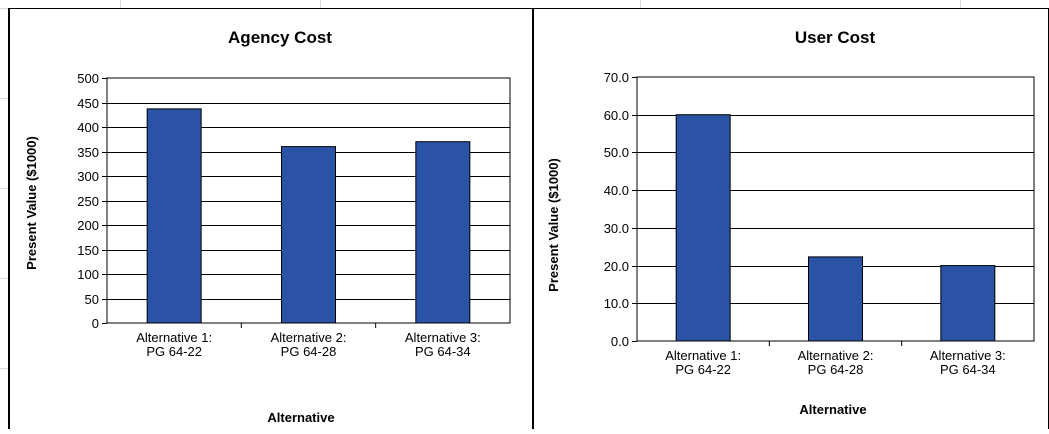 The image size is (1049, 434). I want to click on y-tick-label: 350, so click(88, 152).